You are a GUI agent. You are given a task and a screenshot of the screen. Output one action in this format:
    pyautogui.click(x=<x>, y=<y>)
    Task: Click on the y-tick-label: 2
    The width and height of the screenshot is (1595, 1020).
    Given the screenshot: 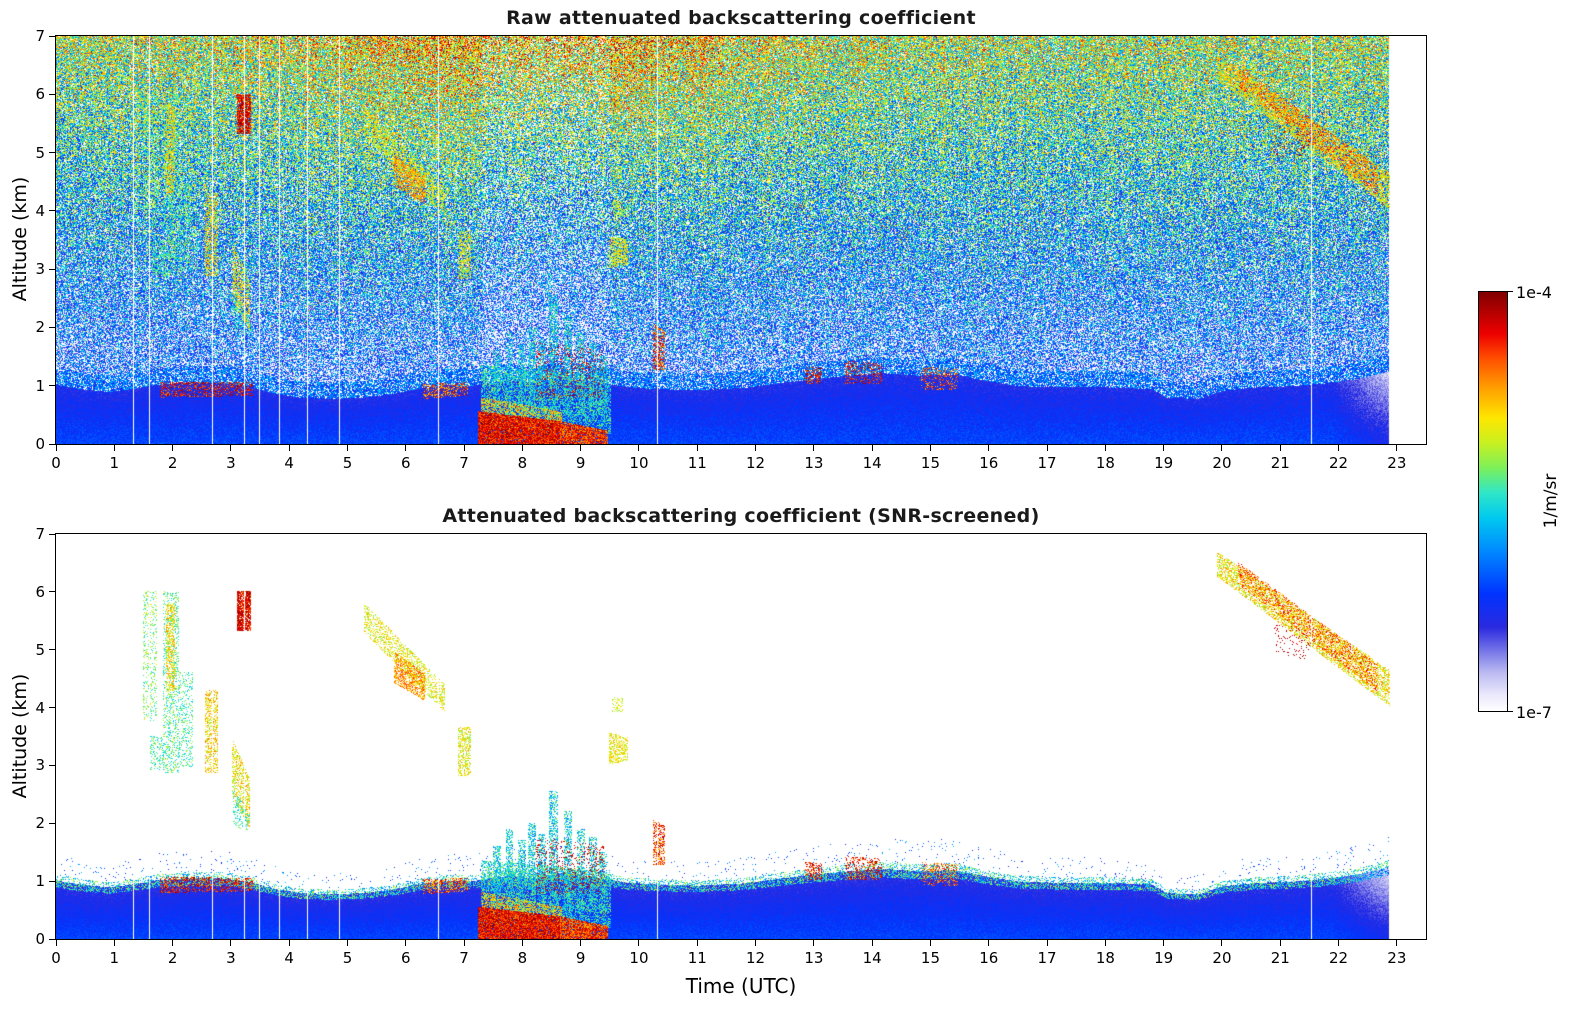 What is the action you would take?
    pyautogui.click(x=40, y=823)
    